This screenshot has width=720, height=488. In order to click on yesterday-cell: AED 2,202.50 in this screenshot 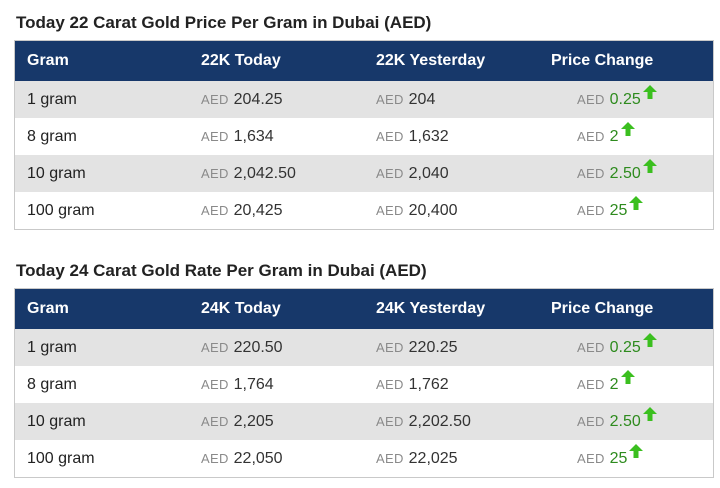, I will do `click(463, 422)`.